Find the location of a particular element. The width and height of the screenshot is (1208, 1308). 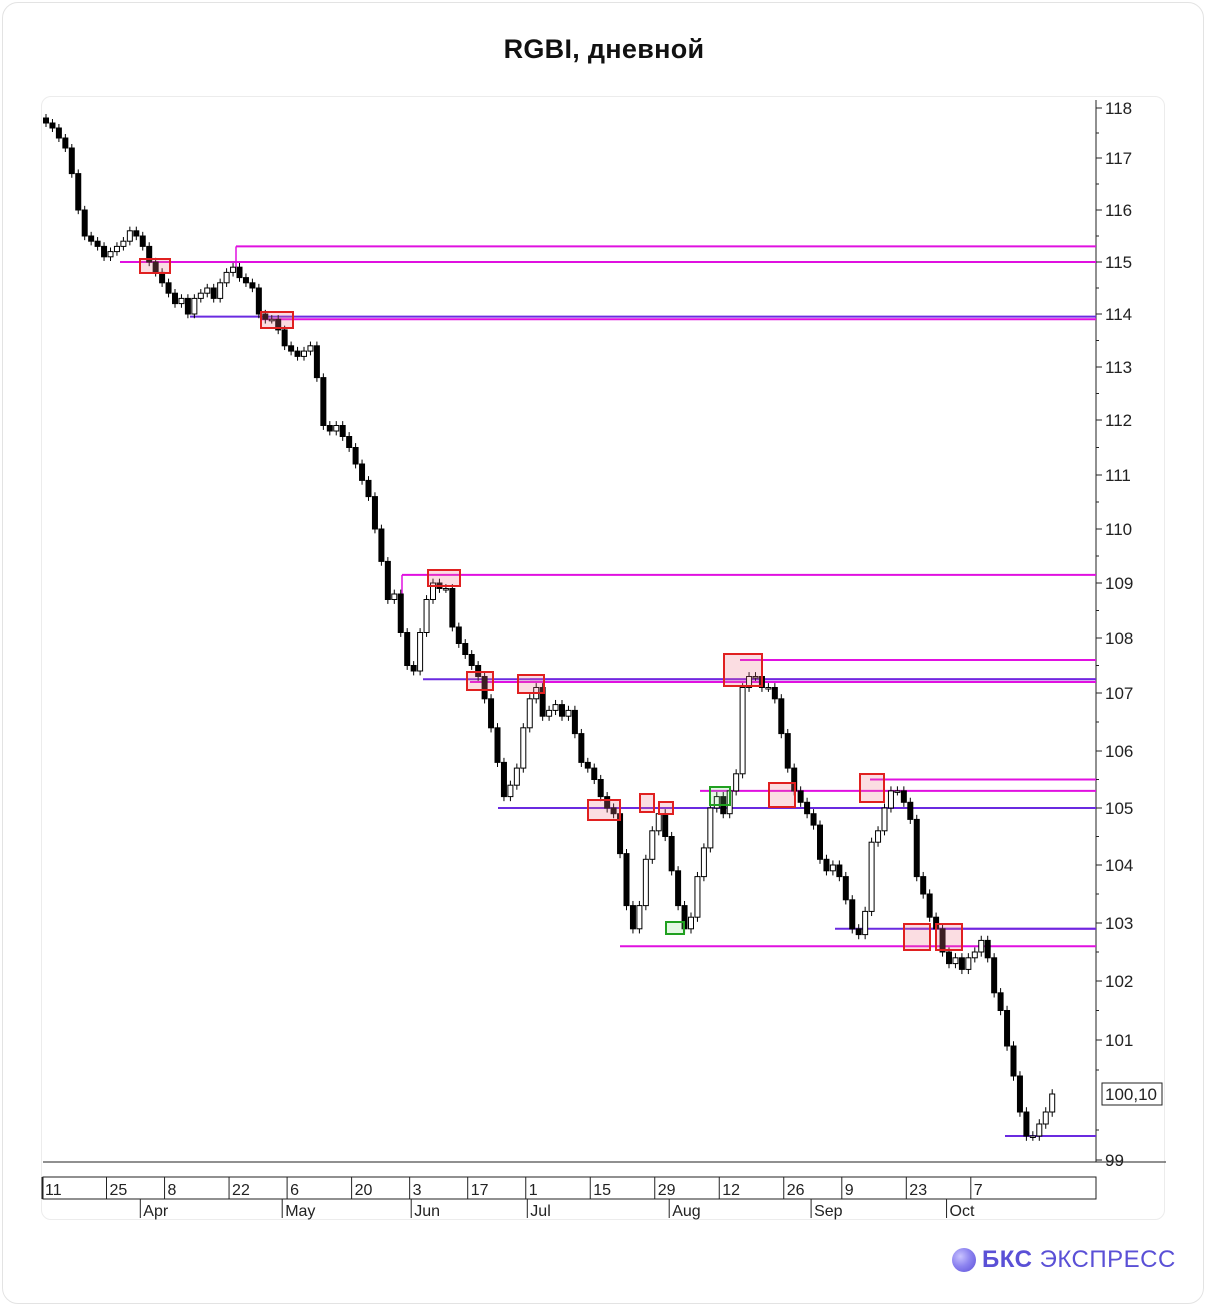

y-tick-label: 115 is located at coordinates (1118, 262).